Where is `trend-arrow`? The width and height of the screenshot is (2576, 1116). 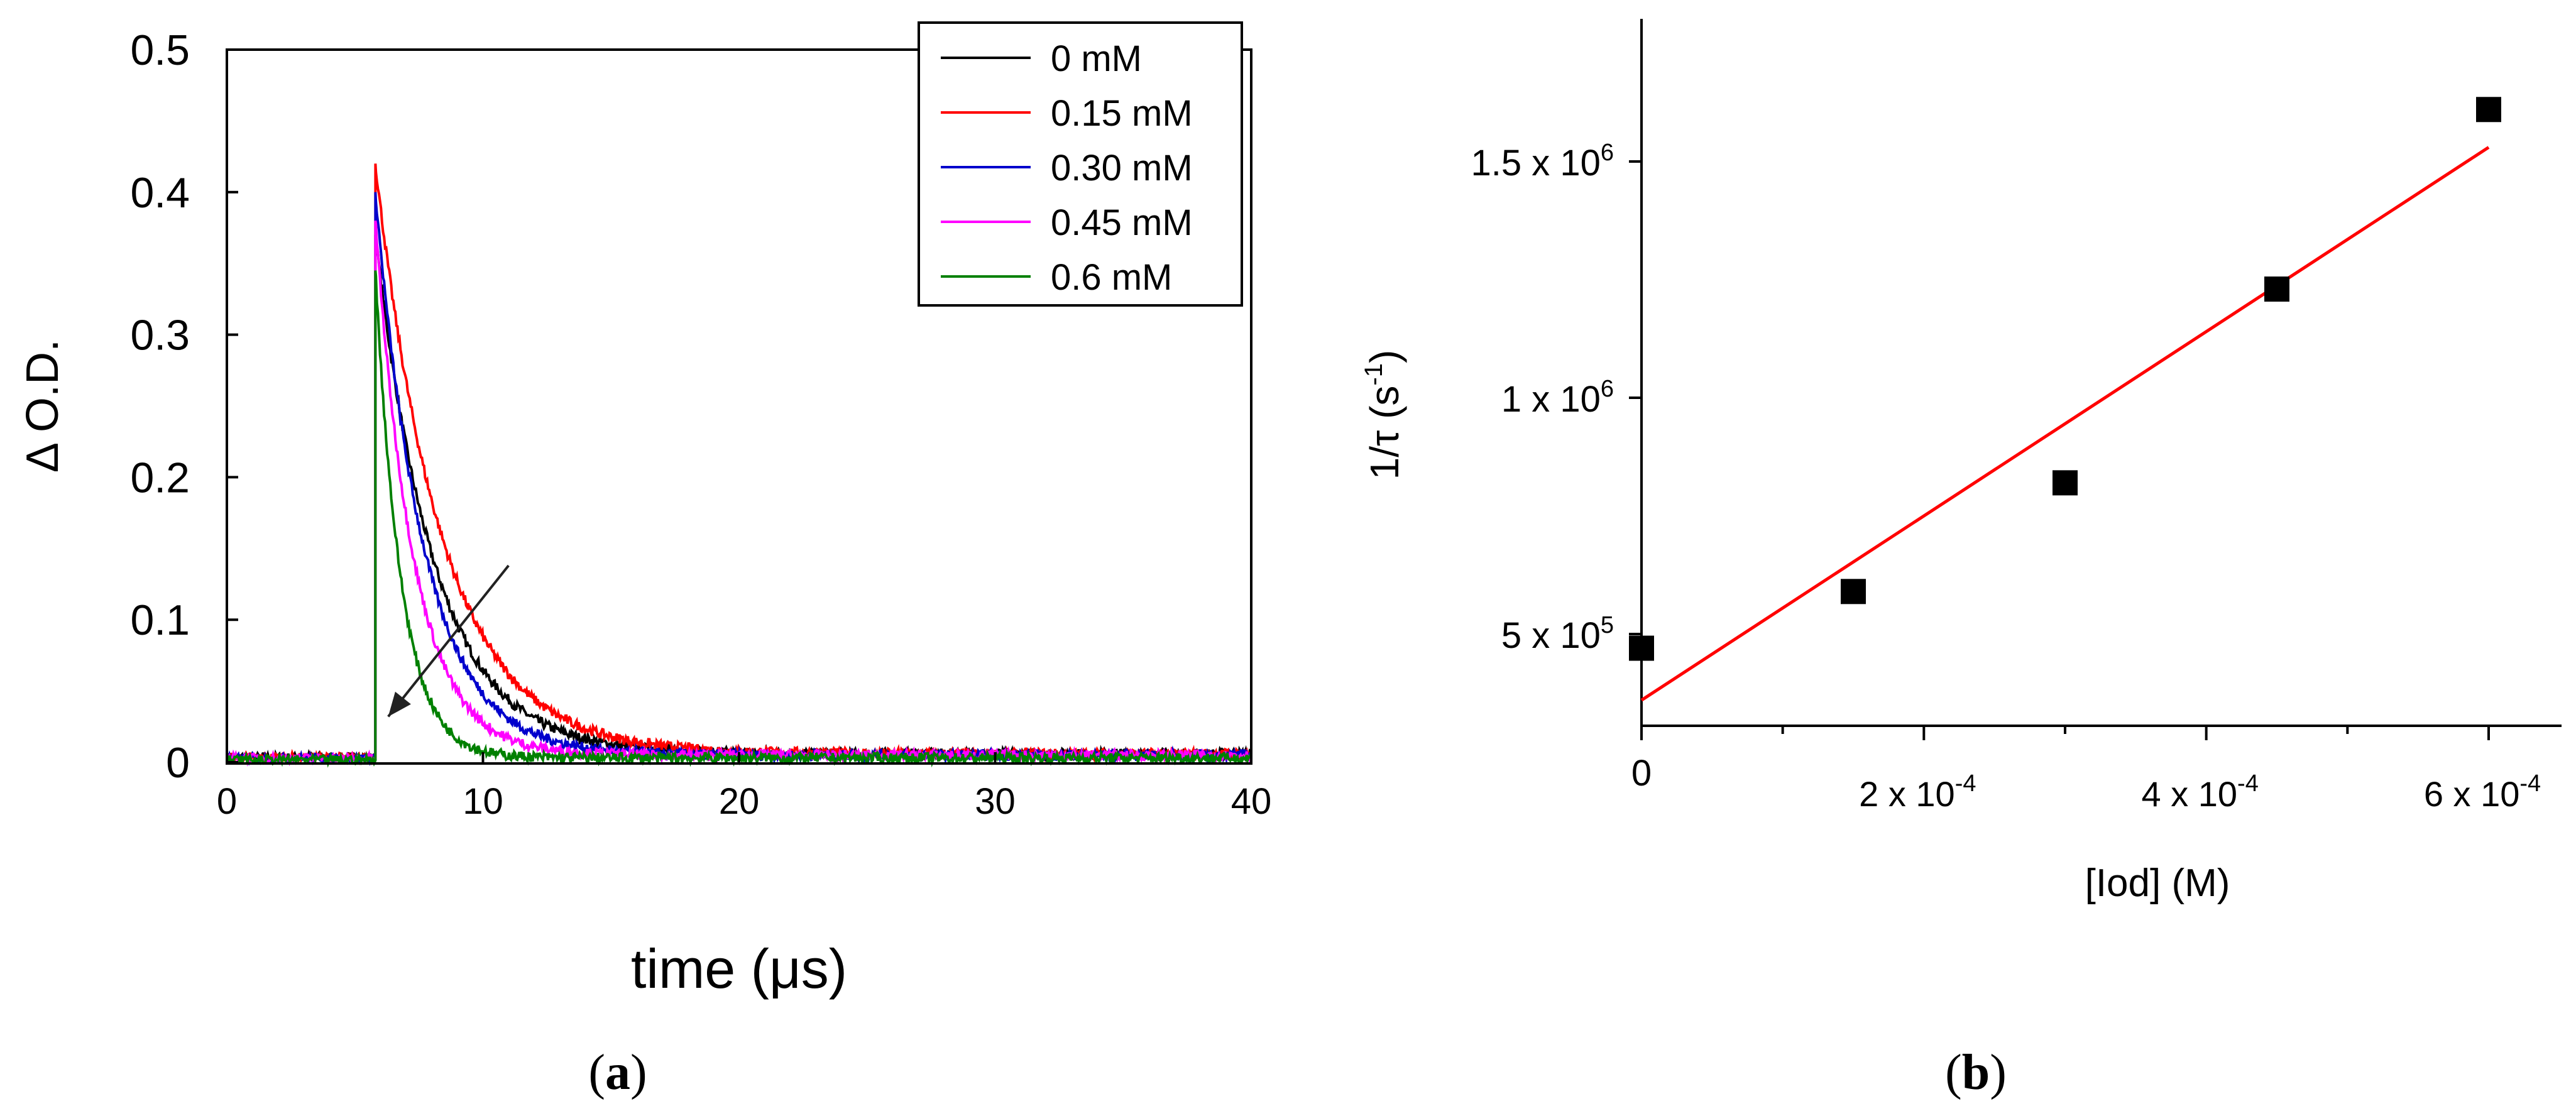
trend-arrow is located at coordinates (448, 641).